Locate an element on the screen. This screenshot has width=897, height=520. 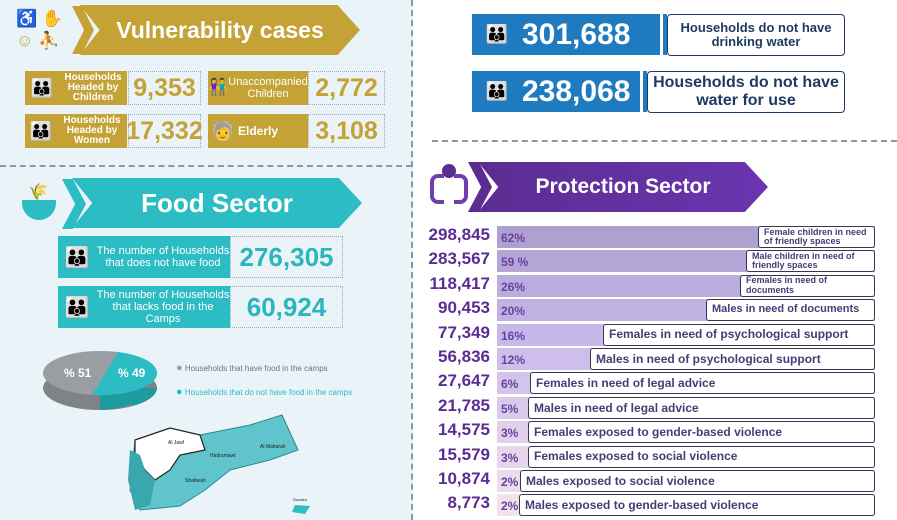
protection-pct: 59 % is located at coordinates (515, 262).